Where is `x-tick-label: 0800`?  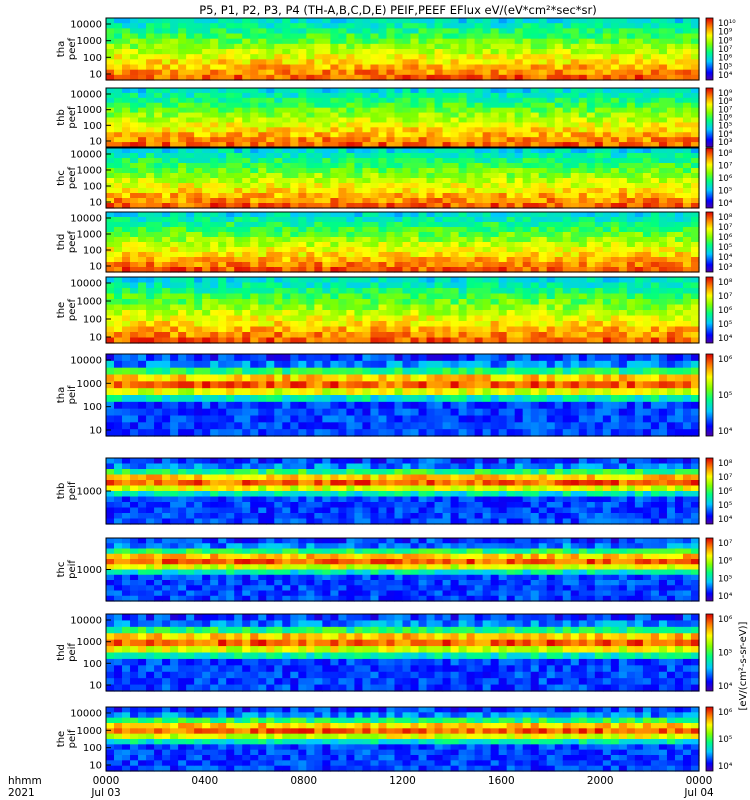 x-tick-label: 0800 is located at coordinates (303, 781).